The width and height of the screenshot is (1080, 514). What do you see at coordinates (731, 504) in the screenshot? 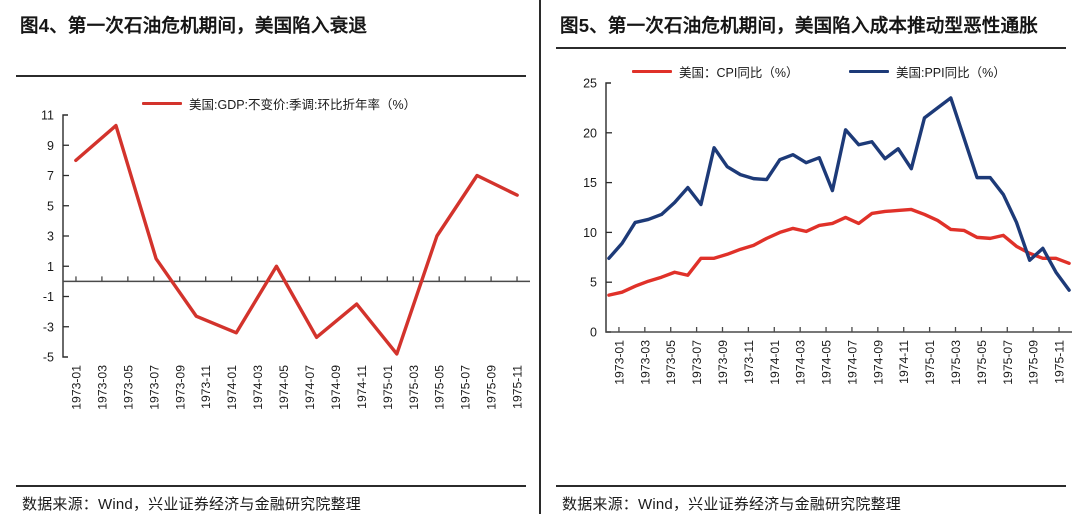
I see `right-source-text: 数据来源：Wind，兴业证券经济与金融研究院整理` at bounding box center [731, 504].